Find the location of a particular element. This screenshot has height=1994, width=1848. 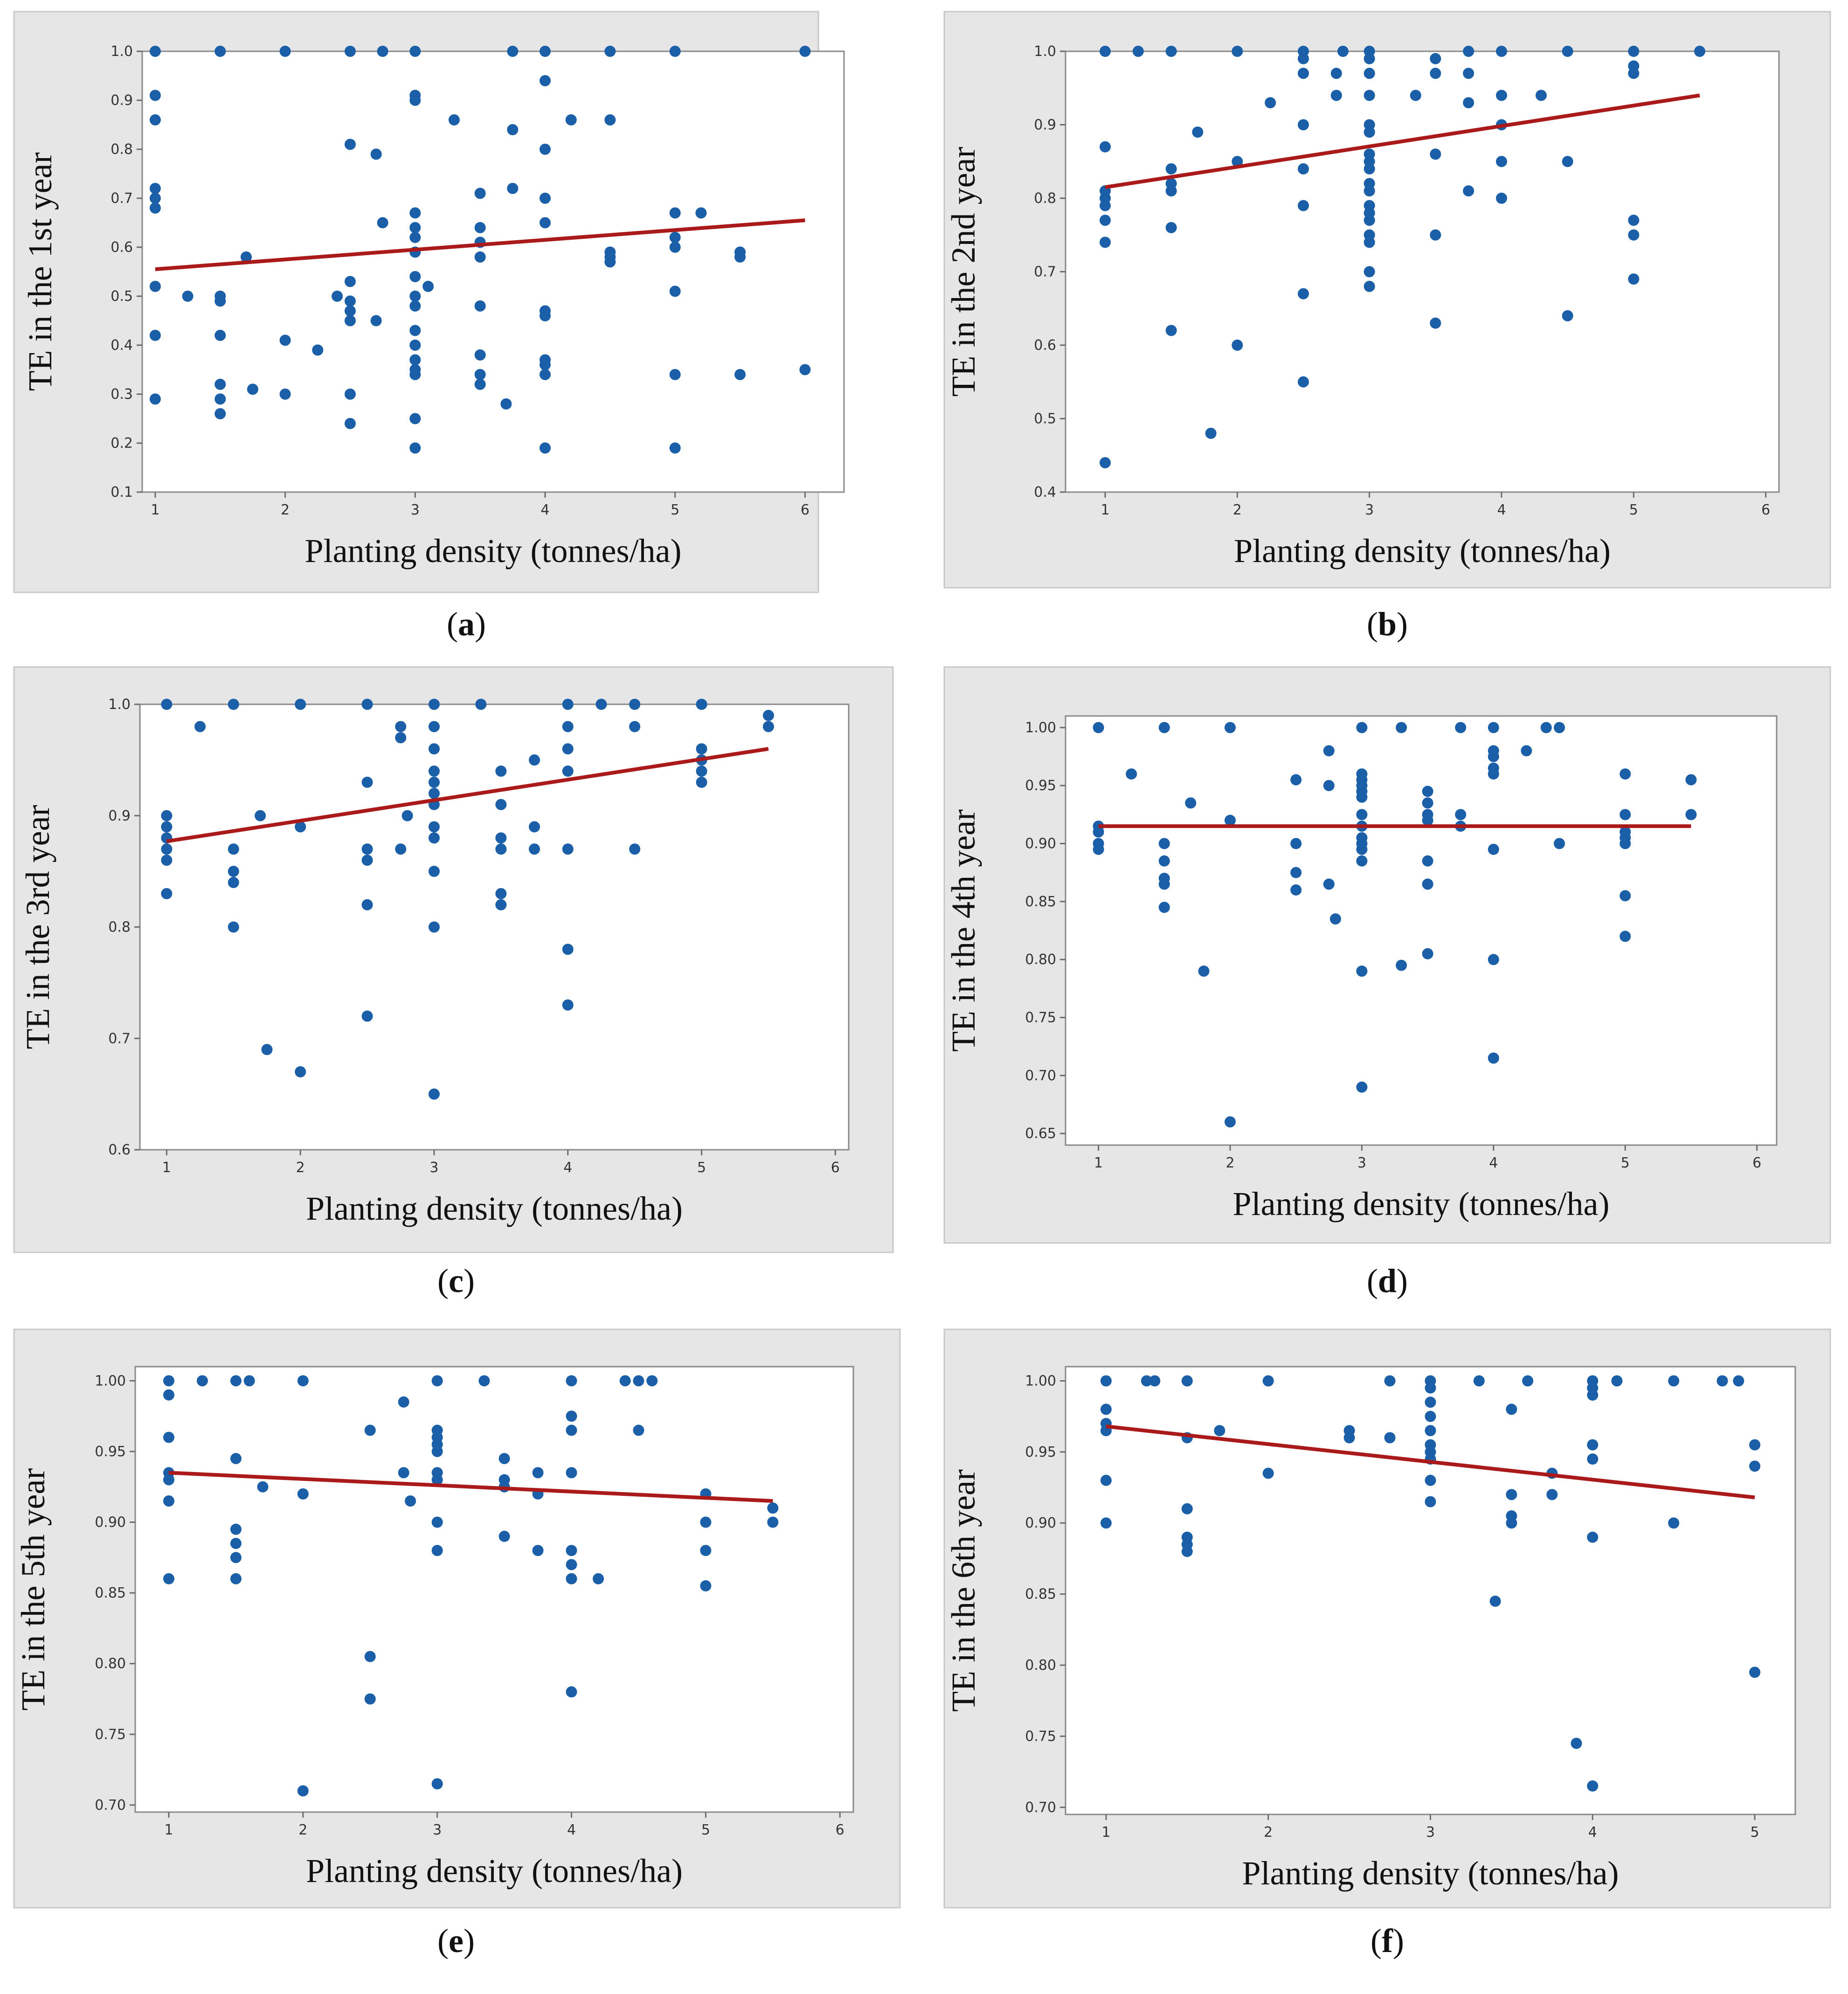

y-axis-label: TE in the 1st year is located at coordinates (40, 272).